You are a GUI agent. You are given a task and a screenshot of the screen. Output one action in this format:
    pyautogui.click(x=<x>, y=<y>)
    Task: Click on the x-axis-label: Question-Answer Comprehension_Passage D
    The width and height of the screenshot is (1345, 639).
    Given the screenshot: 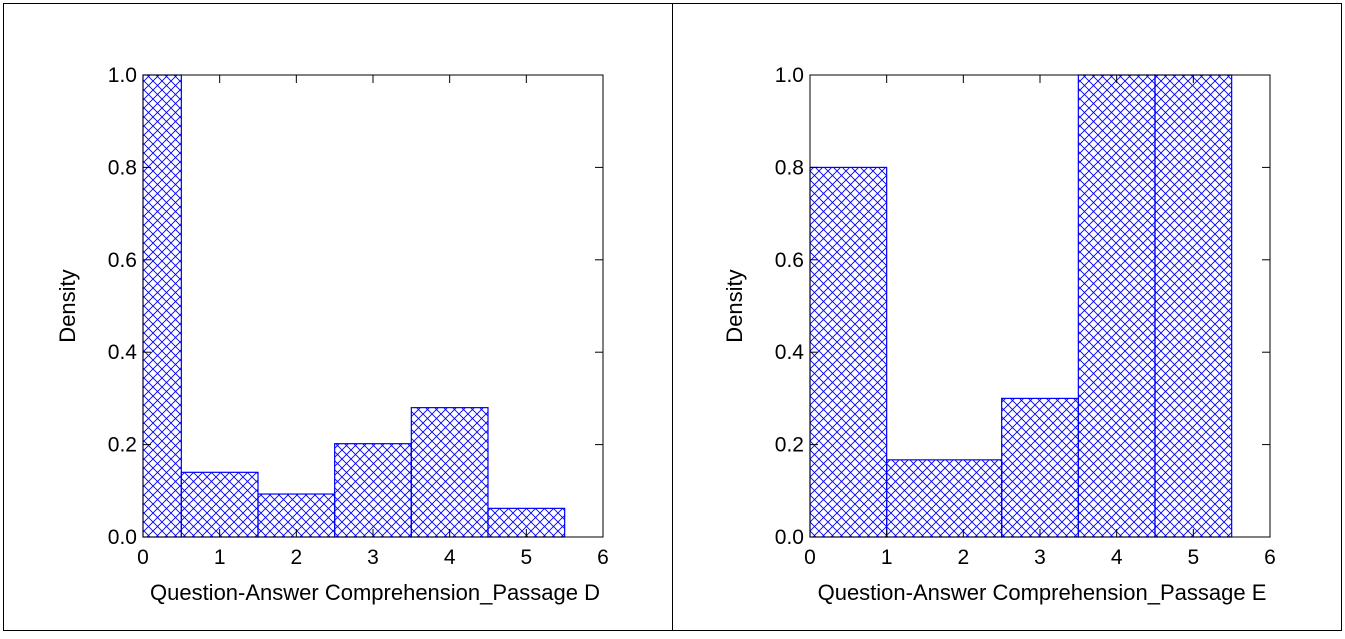 What is the action you would take?
    pyautogui.click(x=375, y=592)
    